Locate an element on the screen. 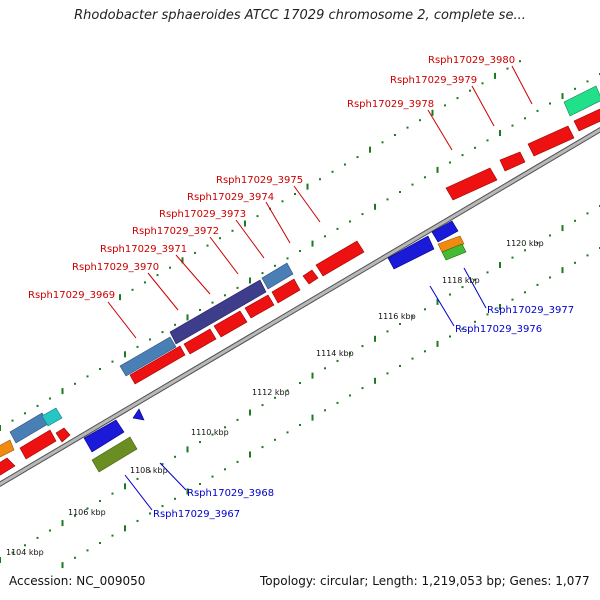 The height and width of the screenshot is (600, 600). gene-label: Rsph17029_3967 is located at coordinates (196, 514).